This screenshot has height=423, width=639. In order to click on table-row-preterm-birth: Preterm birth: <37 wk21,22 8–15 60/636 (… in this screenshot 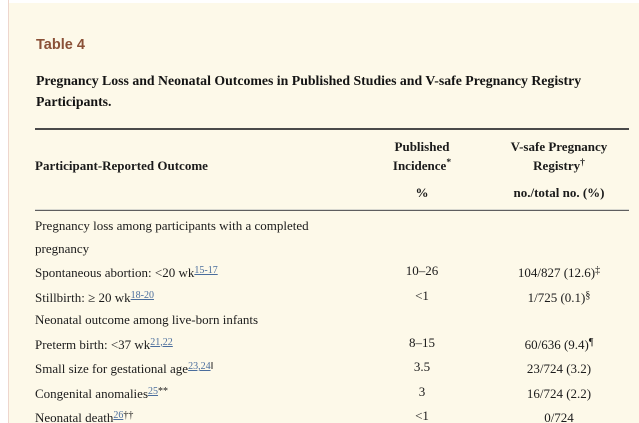, I will do `click(332, 344)`.